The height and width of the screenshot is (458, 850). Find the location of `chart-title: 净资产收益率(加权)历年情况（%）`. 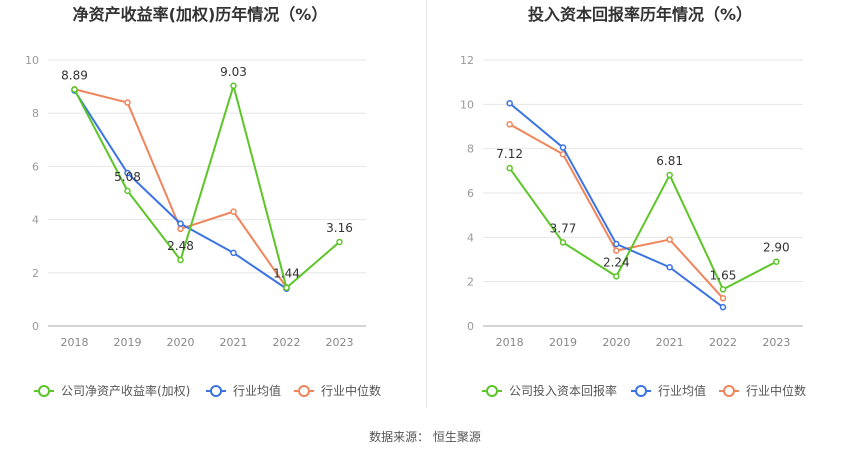

chart-title: 净资产收益率(加权)历年情况（%） is located at coordinates (200, 14).